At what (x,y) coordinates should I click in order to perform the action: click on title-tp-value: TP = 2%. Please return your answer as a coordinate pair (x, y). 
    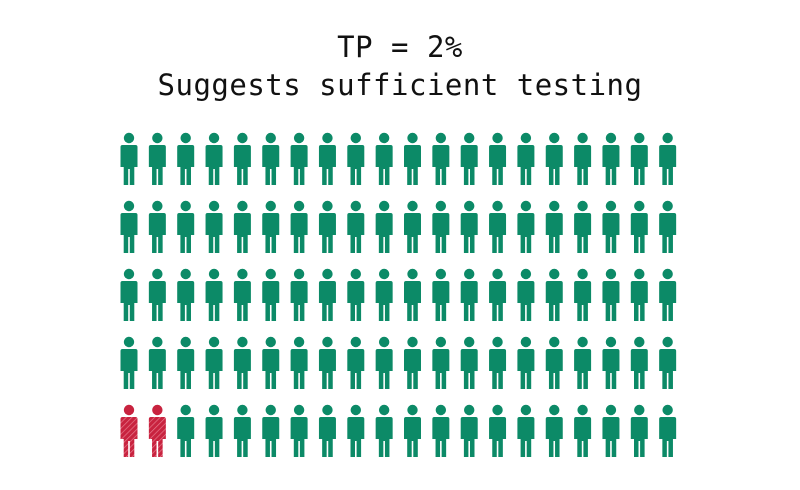
    Looking at the image, I should click on (400, 47).